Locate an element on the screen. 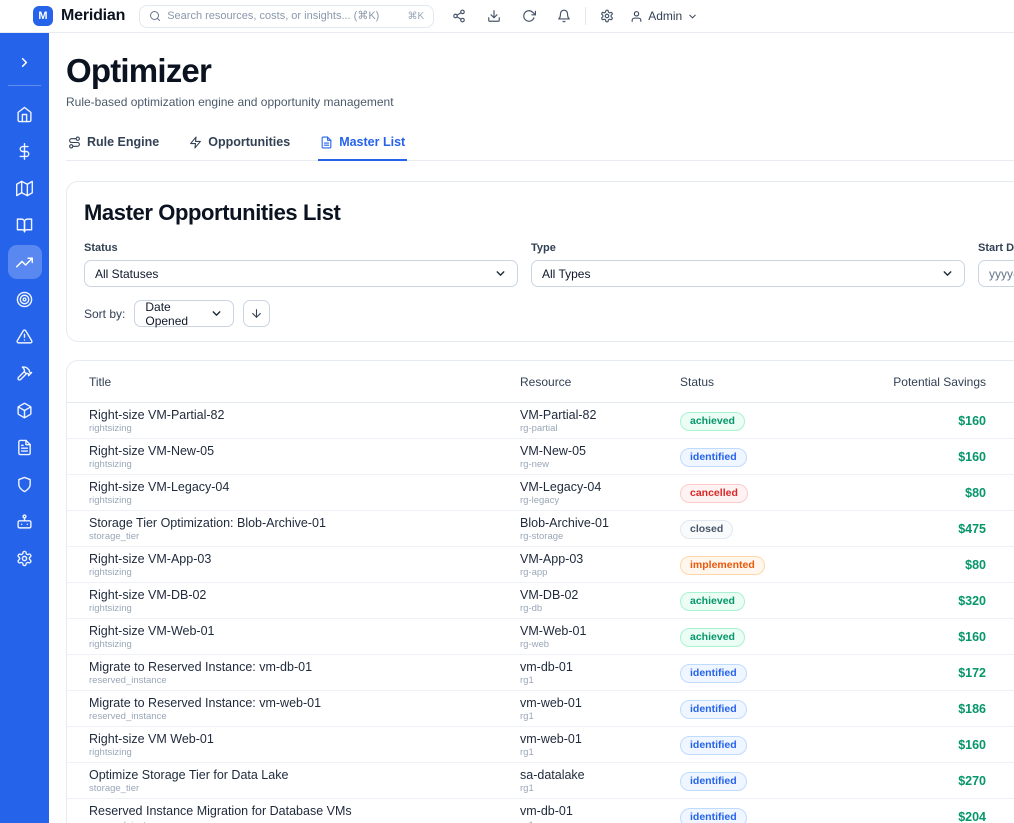  share-button is located at coordinates (459, 16).